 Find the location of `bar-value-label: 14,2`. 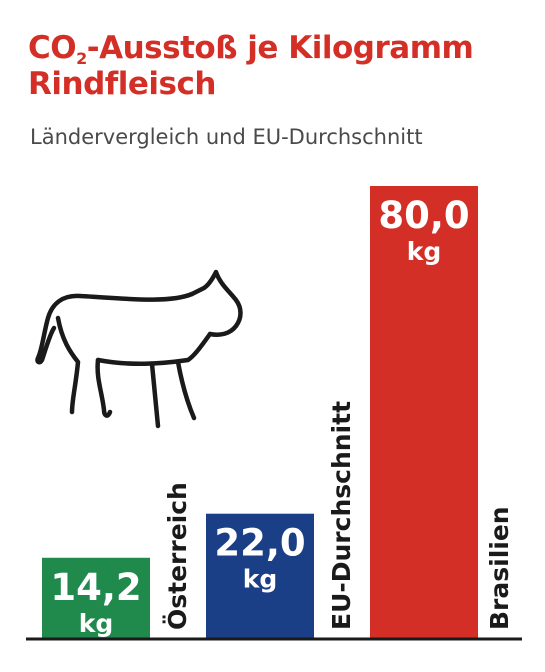

bar-value-label: 14,2 is located at coordinates (95, 587).